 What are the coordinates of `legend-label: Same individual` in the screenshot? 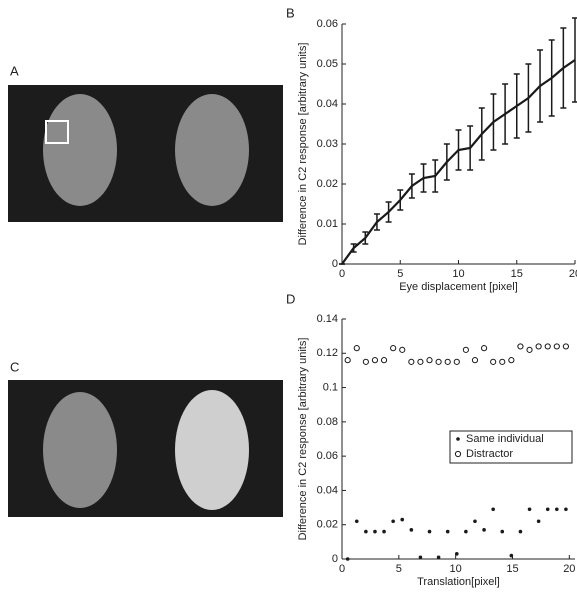 It's located at (505, 439).